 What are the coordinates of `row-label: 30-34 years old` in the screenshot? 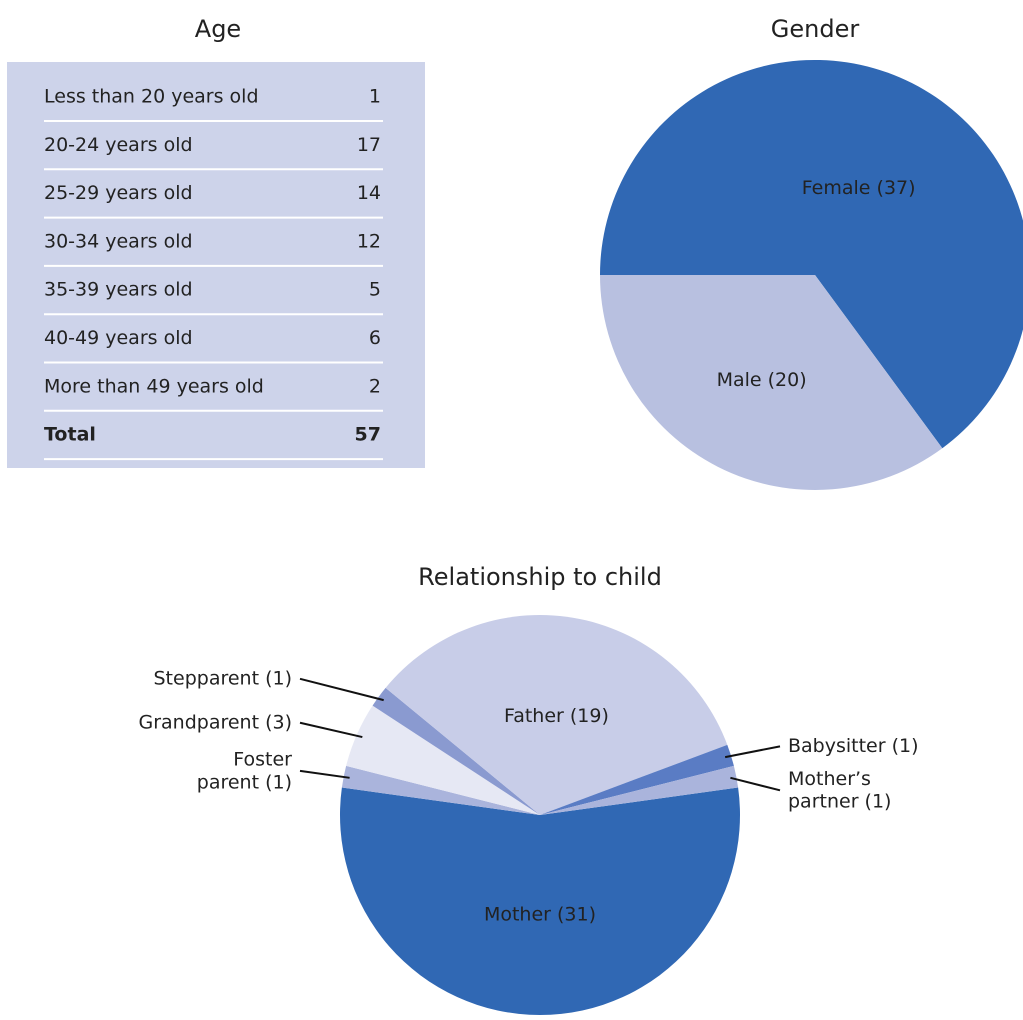 It's located at (118, 241).